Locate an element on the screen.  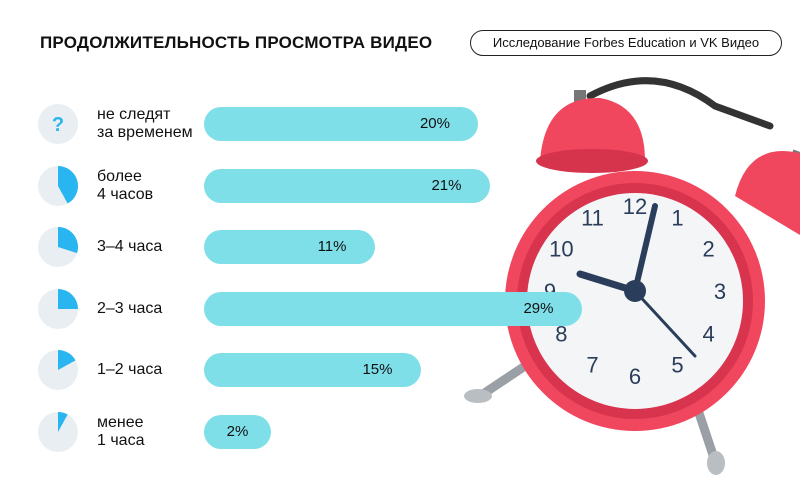
bar-value-label: 2% is located at coordinates (237, 431).